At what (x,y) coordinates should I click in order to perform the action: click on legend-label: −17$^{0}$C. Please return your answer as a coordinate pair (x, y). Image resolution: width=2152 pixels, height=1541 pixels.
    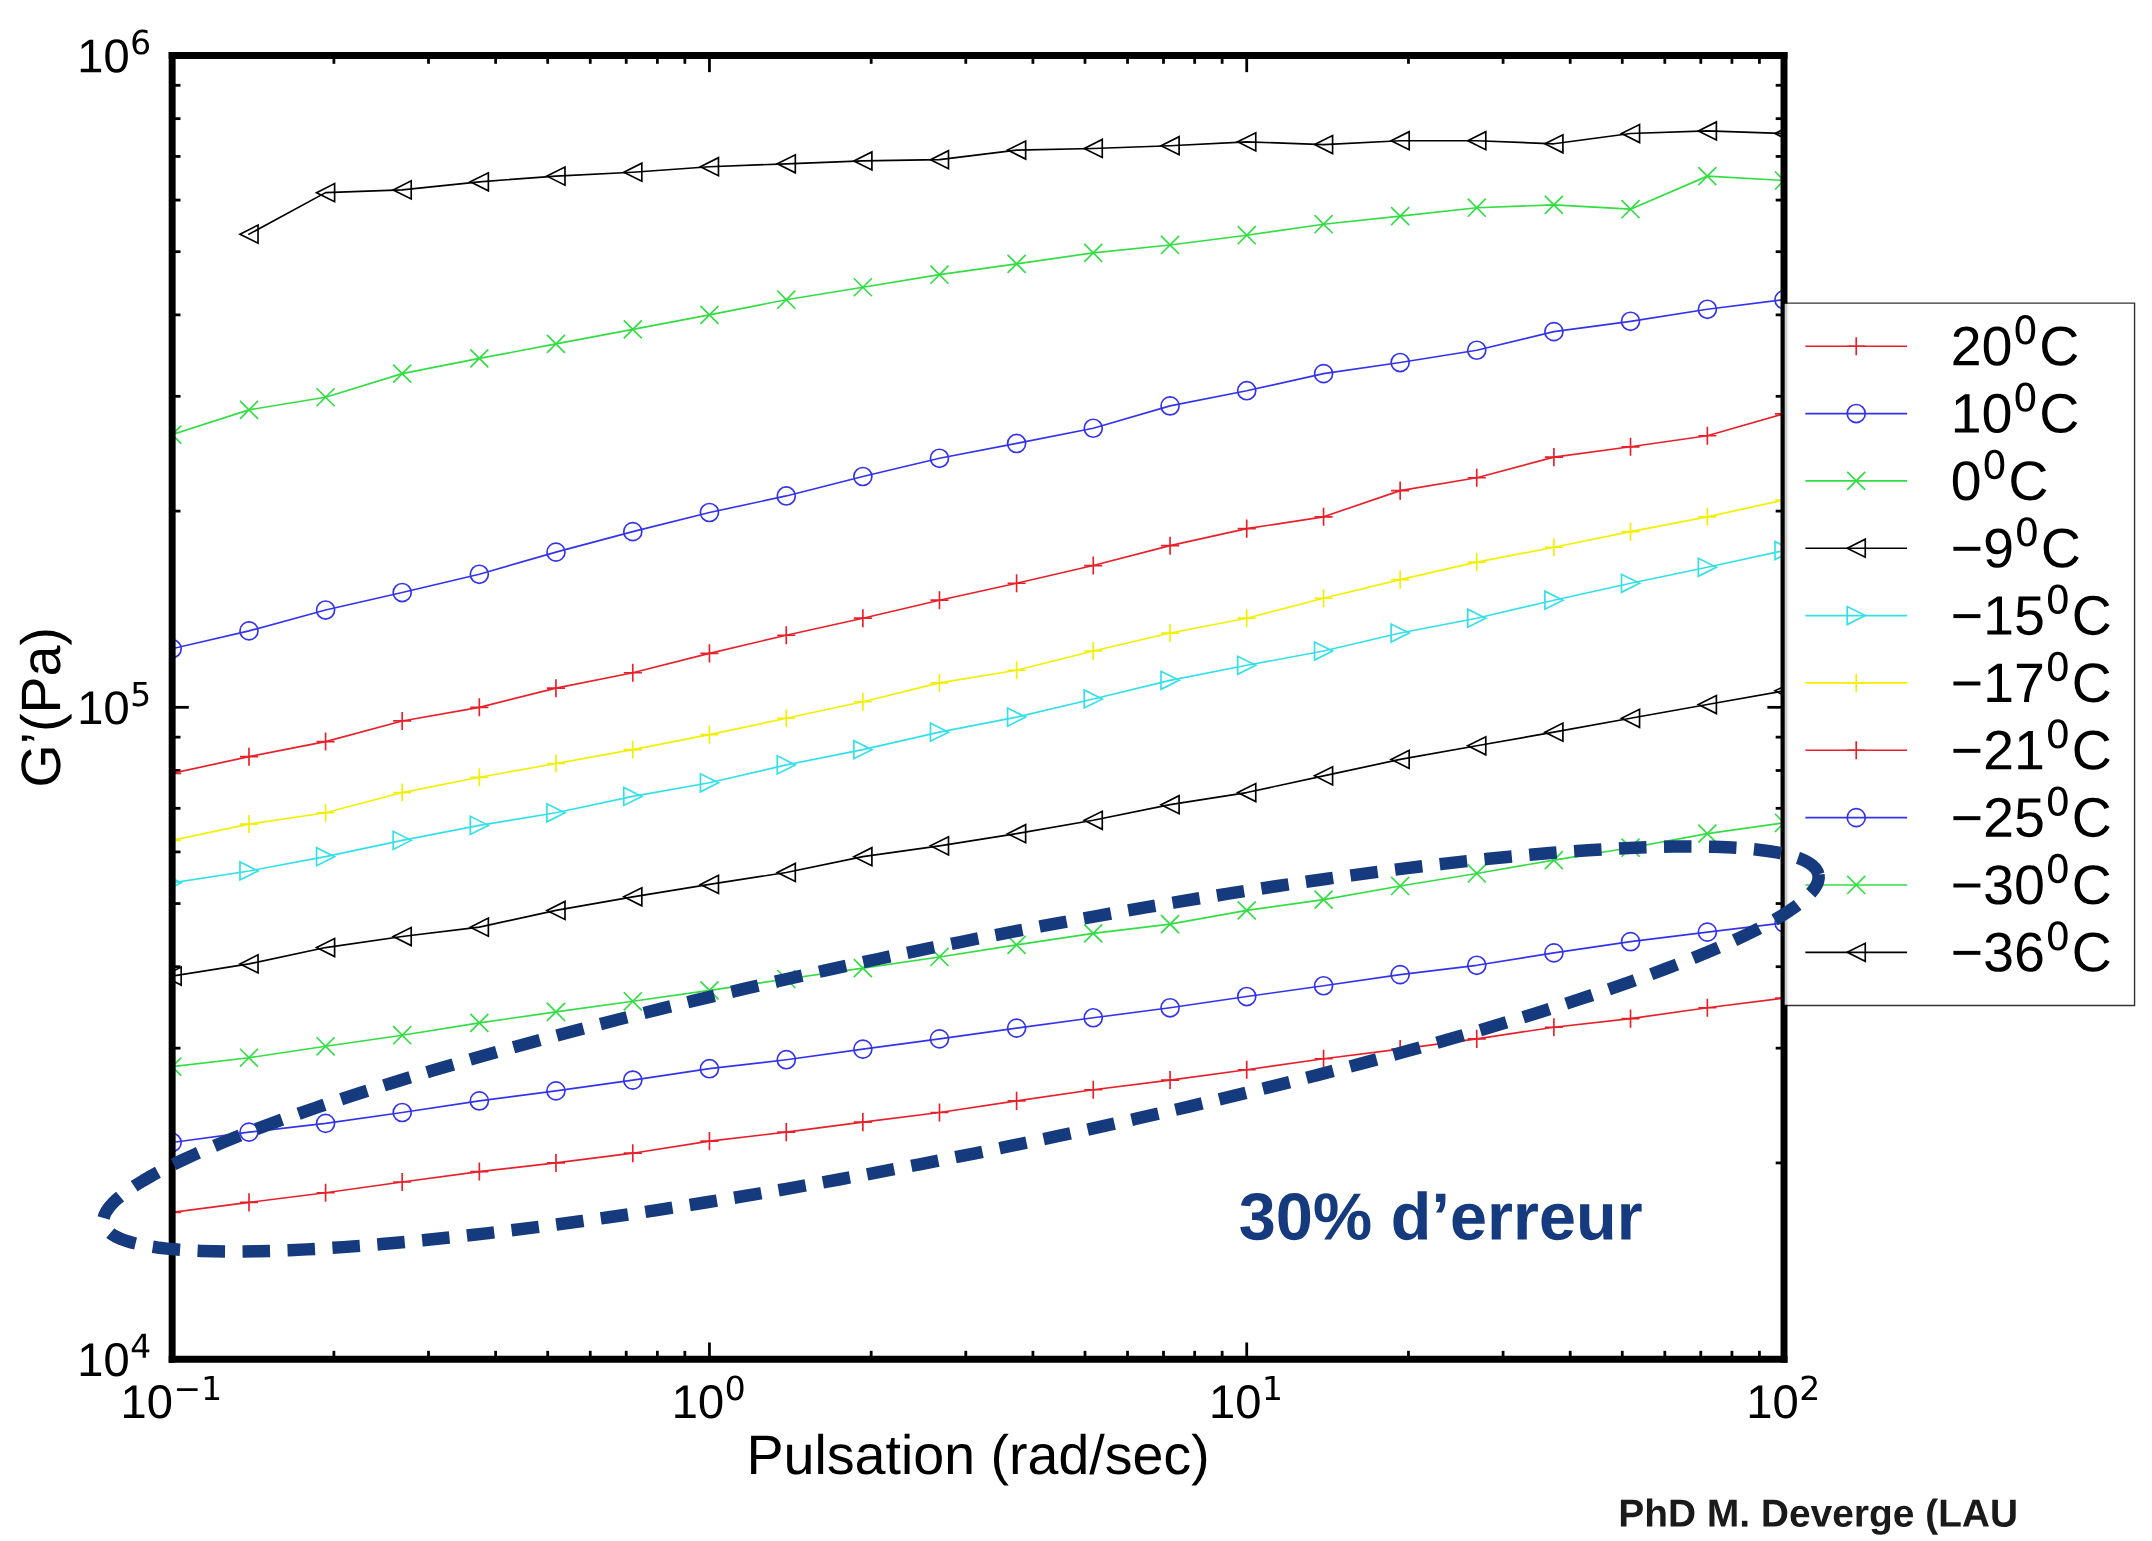
    Looking at the image, I should click on (2031, 677).